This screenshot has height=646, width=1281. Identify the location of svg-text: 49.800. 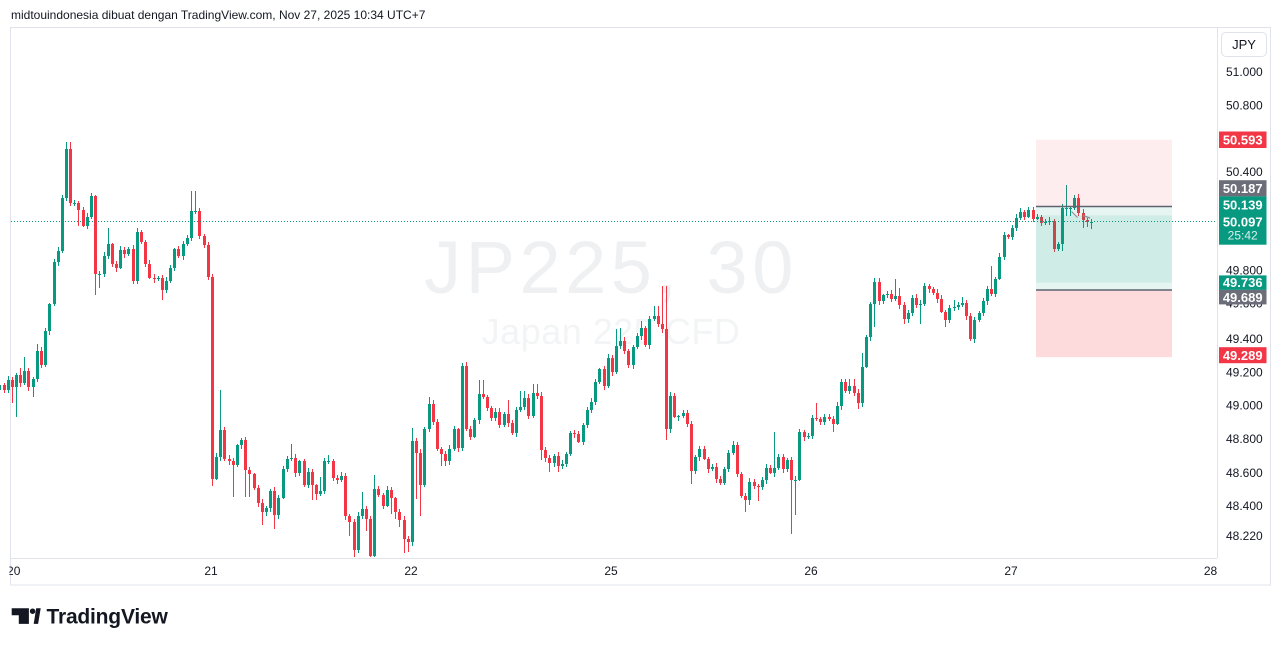
(1244, 270).